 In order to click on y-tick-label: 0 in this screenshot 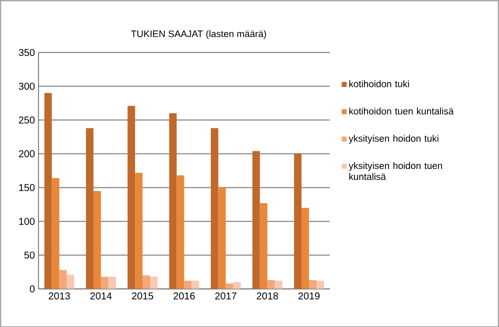, I will do `click(32, 288)`.